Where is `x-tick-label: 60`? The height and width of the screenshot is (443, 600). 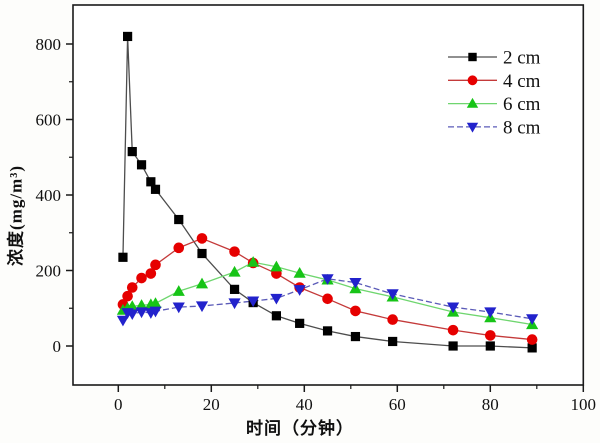 x-tick-label: 60 is located at coordinates (397, 404).